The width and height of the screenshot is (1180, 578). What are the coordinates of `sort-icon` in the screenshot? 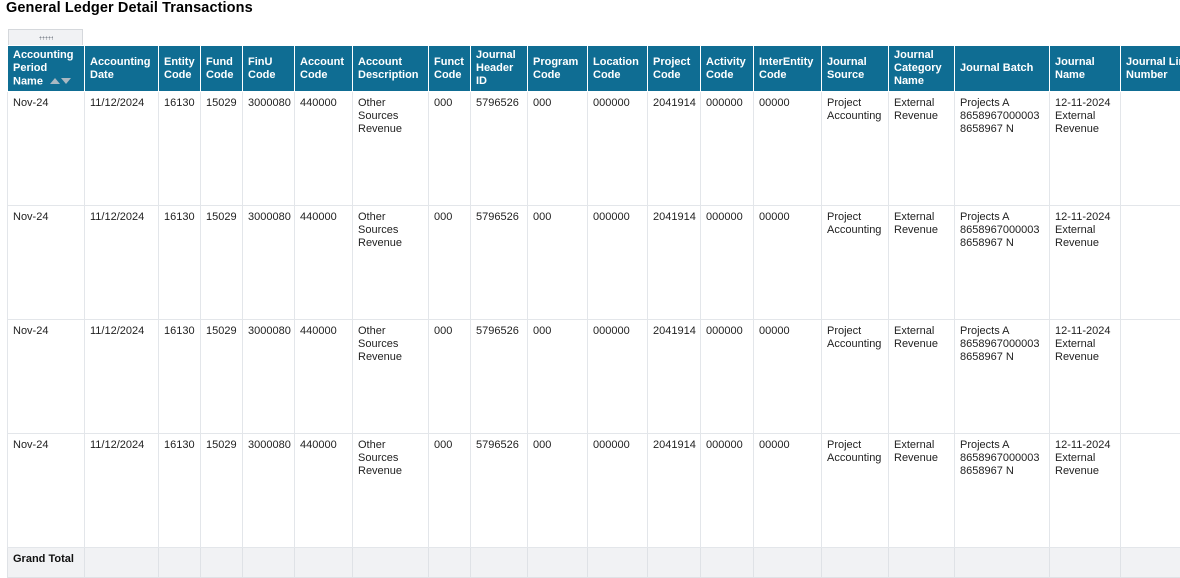 It's located at (60, 81).